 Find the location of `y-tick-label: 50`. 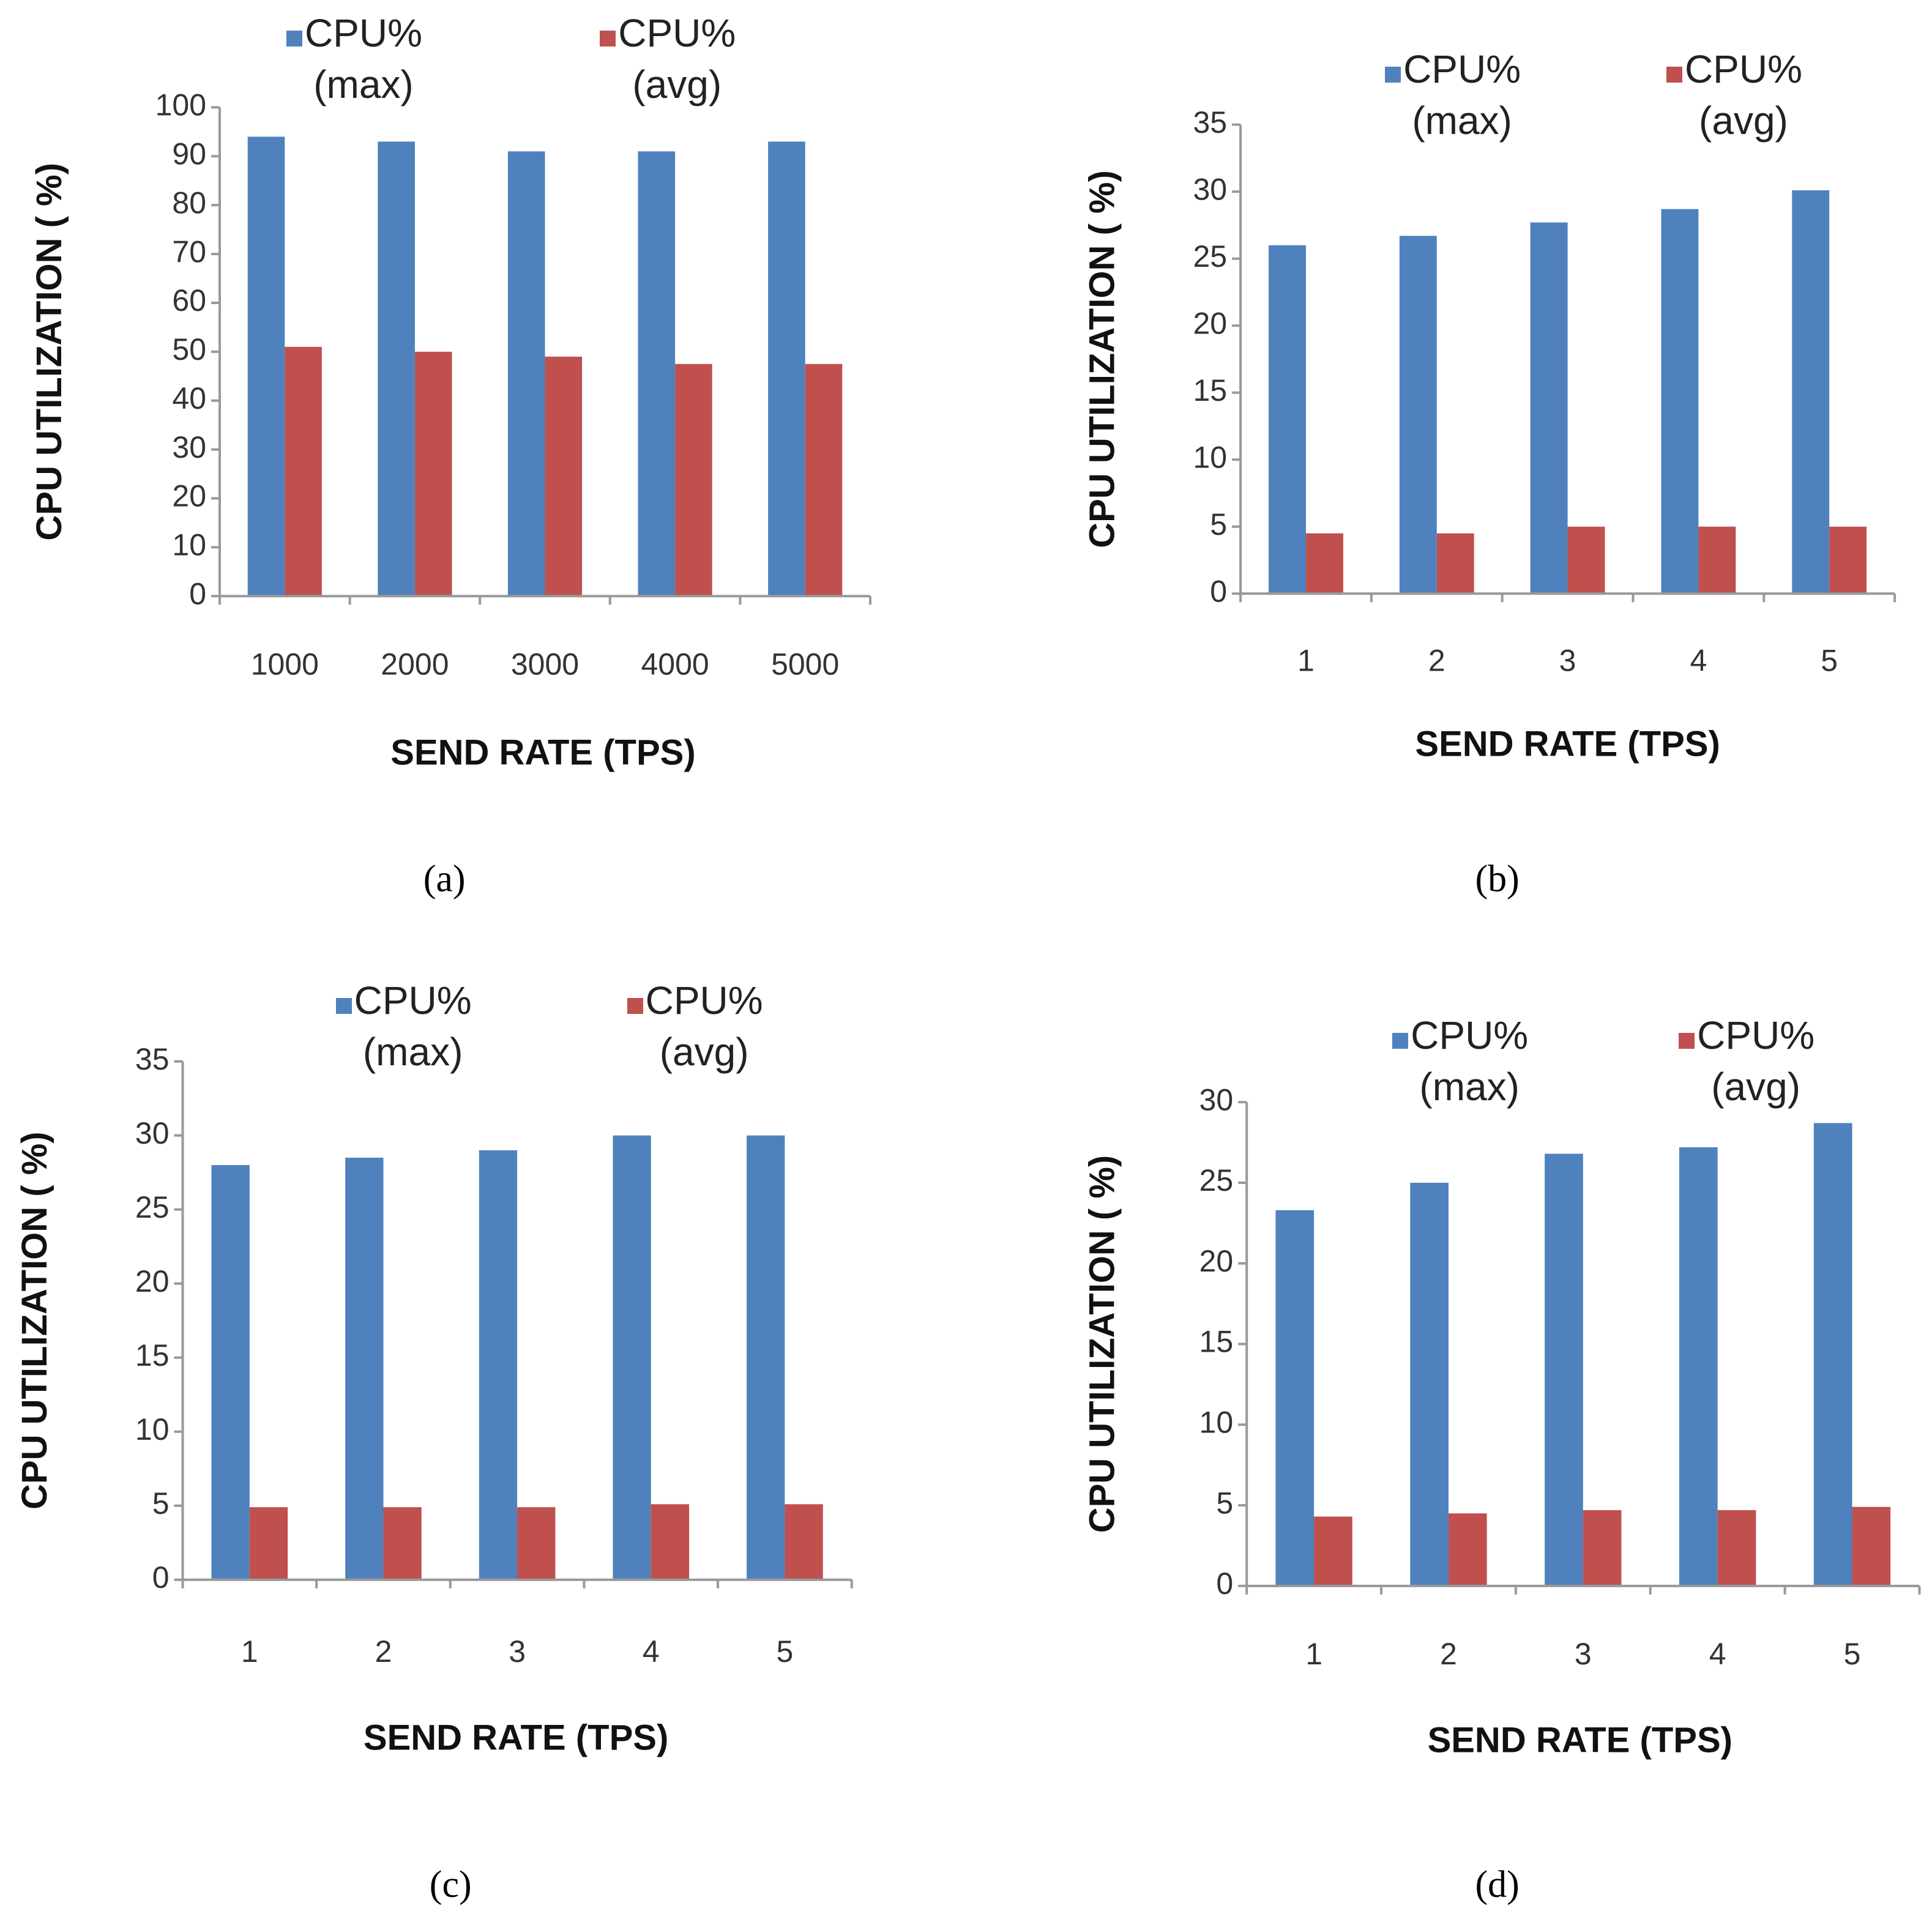

y-tick-label: 50 is located at coordinates (189, 349).